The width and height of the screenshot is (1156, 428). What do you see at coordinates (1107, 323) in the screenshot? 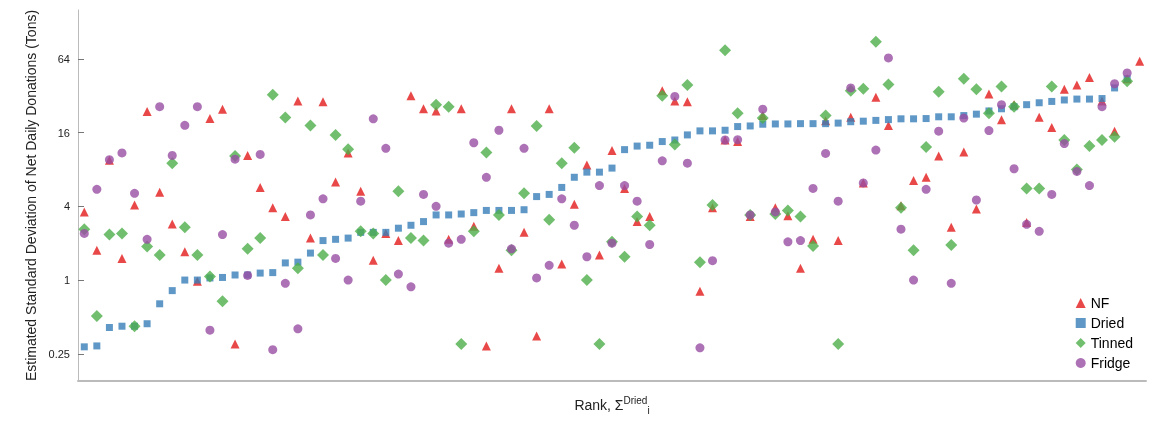
I see `legend-label: Dried` at bounding box center [1107, 323].